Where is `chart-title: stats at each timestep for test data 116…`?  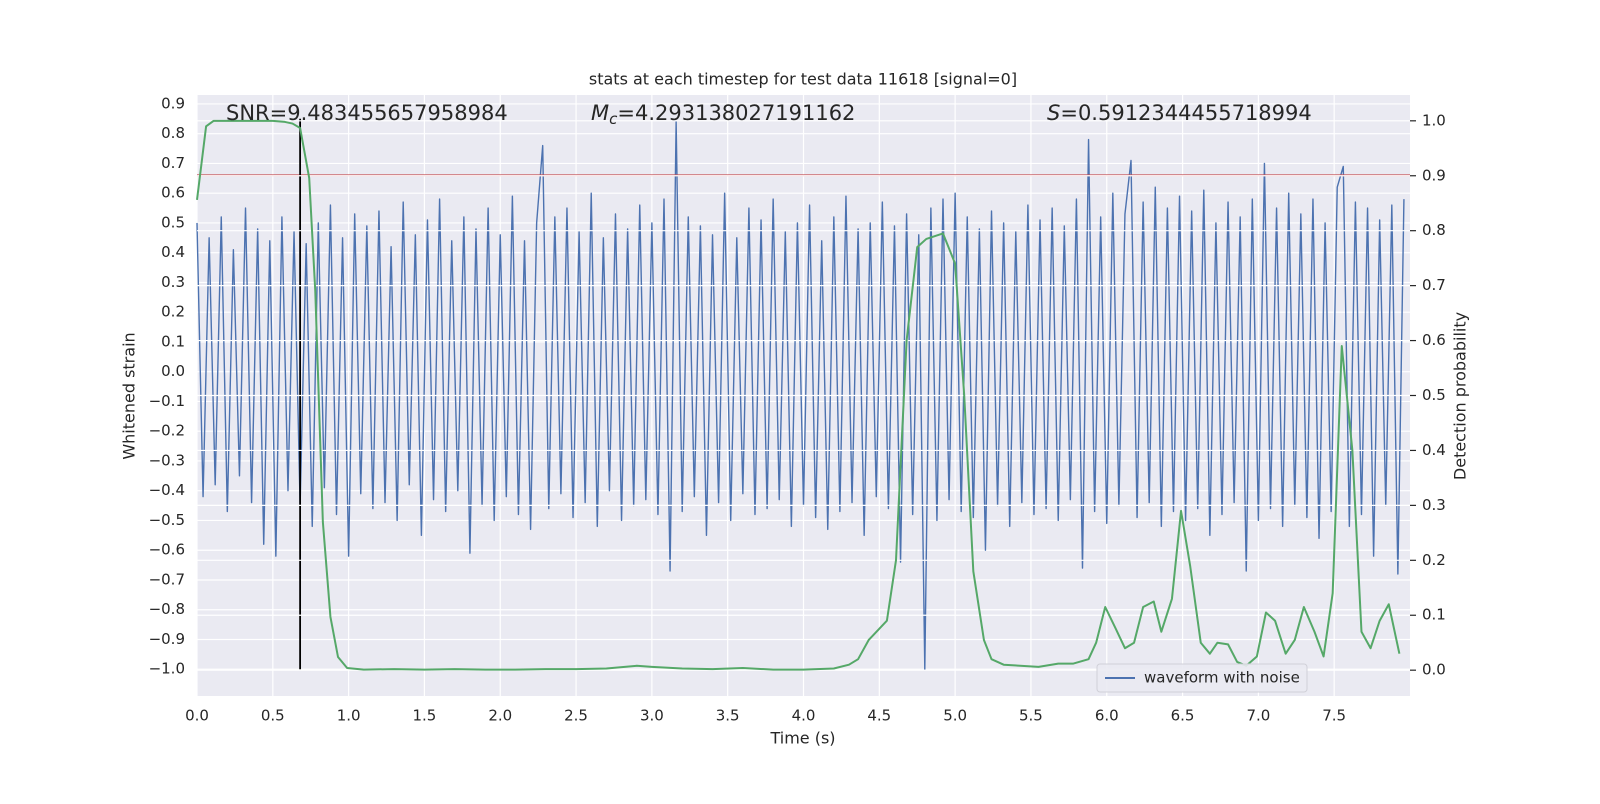 chart-title: stats at each timestep for test data 116… is located at coordinates (803, 79).